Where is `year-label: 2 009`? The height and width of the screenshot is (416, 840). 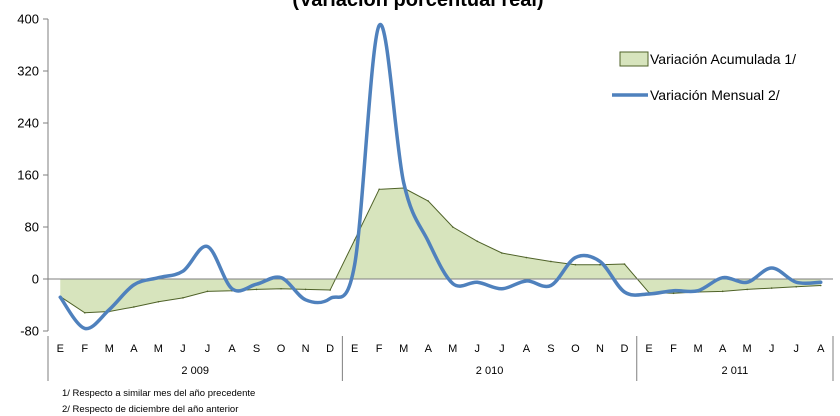 year-label: 2 009 is located at coordinates (195, 371).